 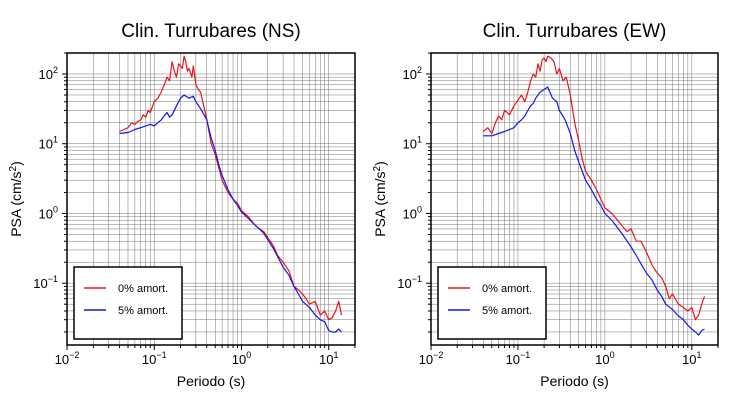 I want to click on chart-title: Clin. Turrubares (NS), so click(x=211, y=31).